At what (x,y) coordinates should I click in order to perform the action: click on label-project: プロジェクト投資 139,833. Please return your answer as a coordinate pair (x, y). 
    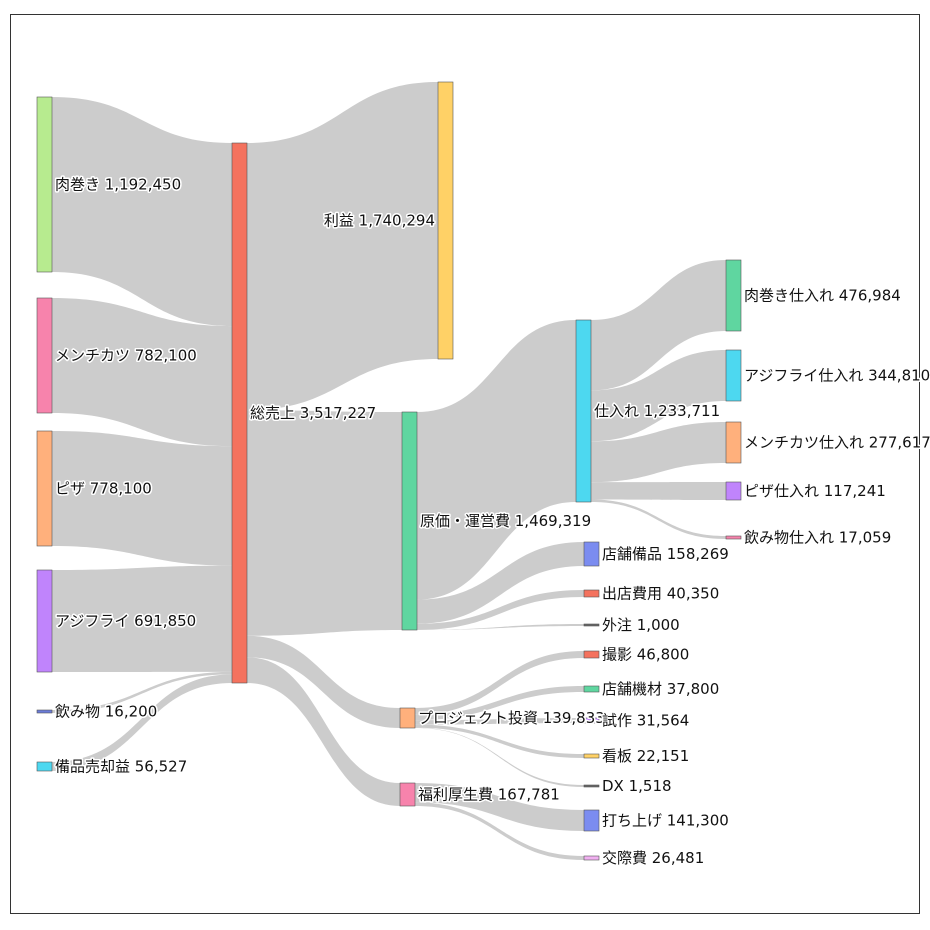
    Looking at the image, I should click on (511, 718).